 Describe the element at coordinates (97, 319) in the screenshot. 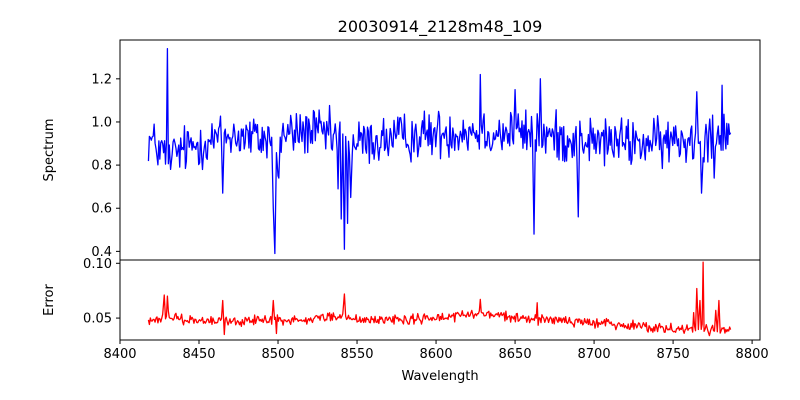

I see `error-y-tick-label: 0.05` at that location.